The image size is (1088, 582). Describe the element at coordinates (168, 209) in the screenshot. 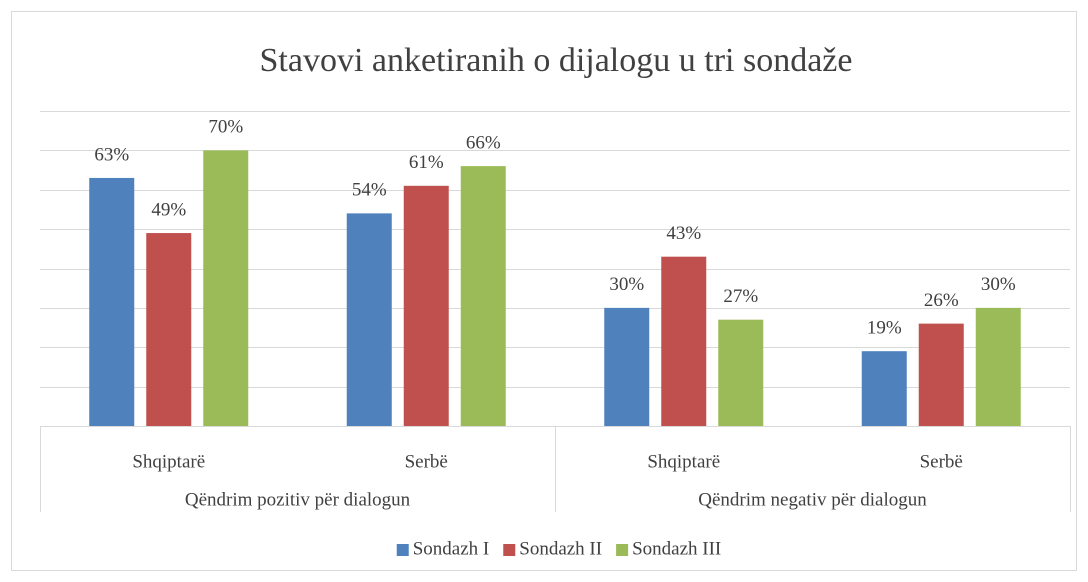

I see `value-label: 49%` at that location.